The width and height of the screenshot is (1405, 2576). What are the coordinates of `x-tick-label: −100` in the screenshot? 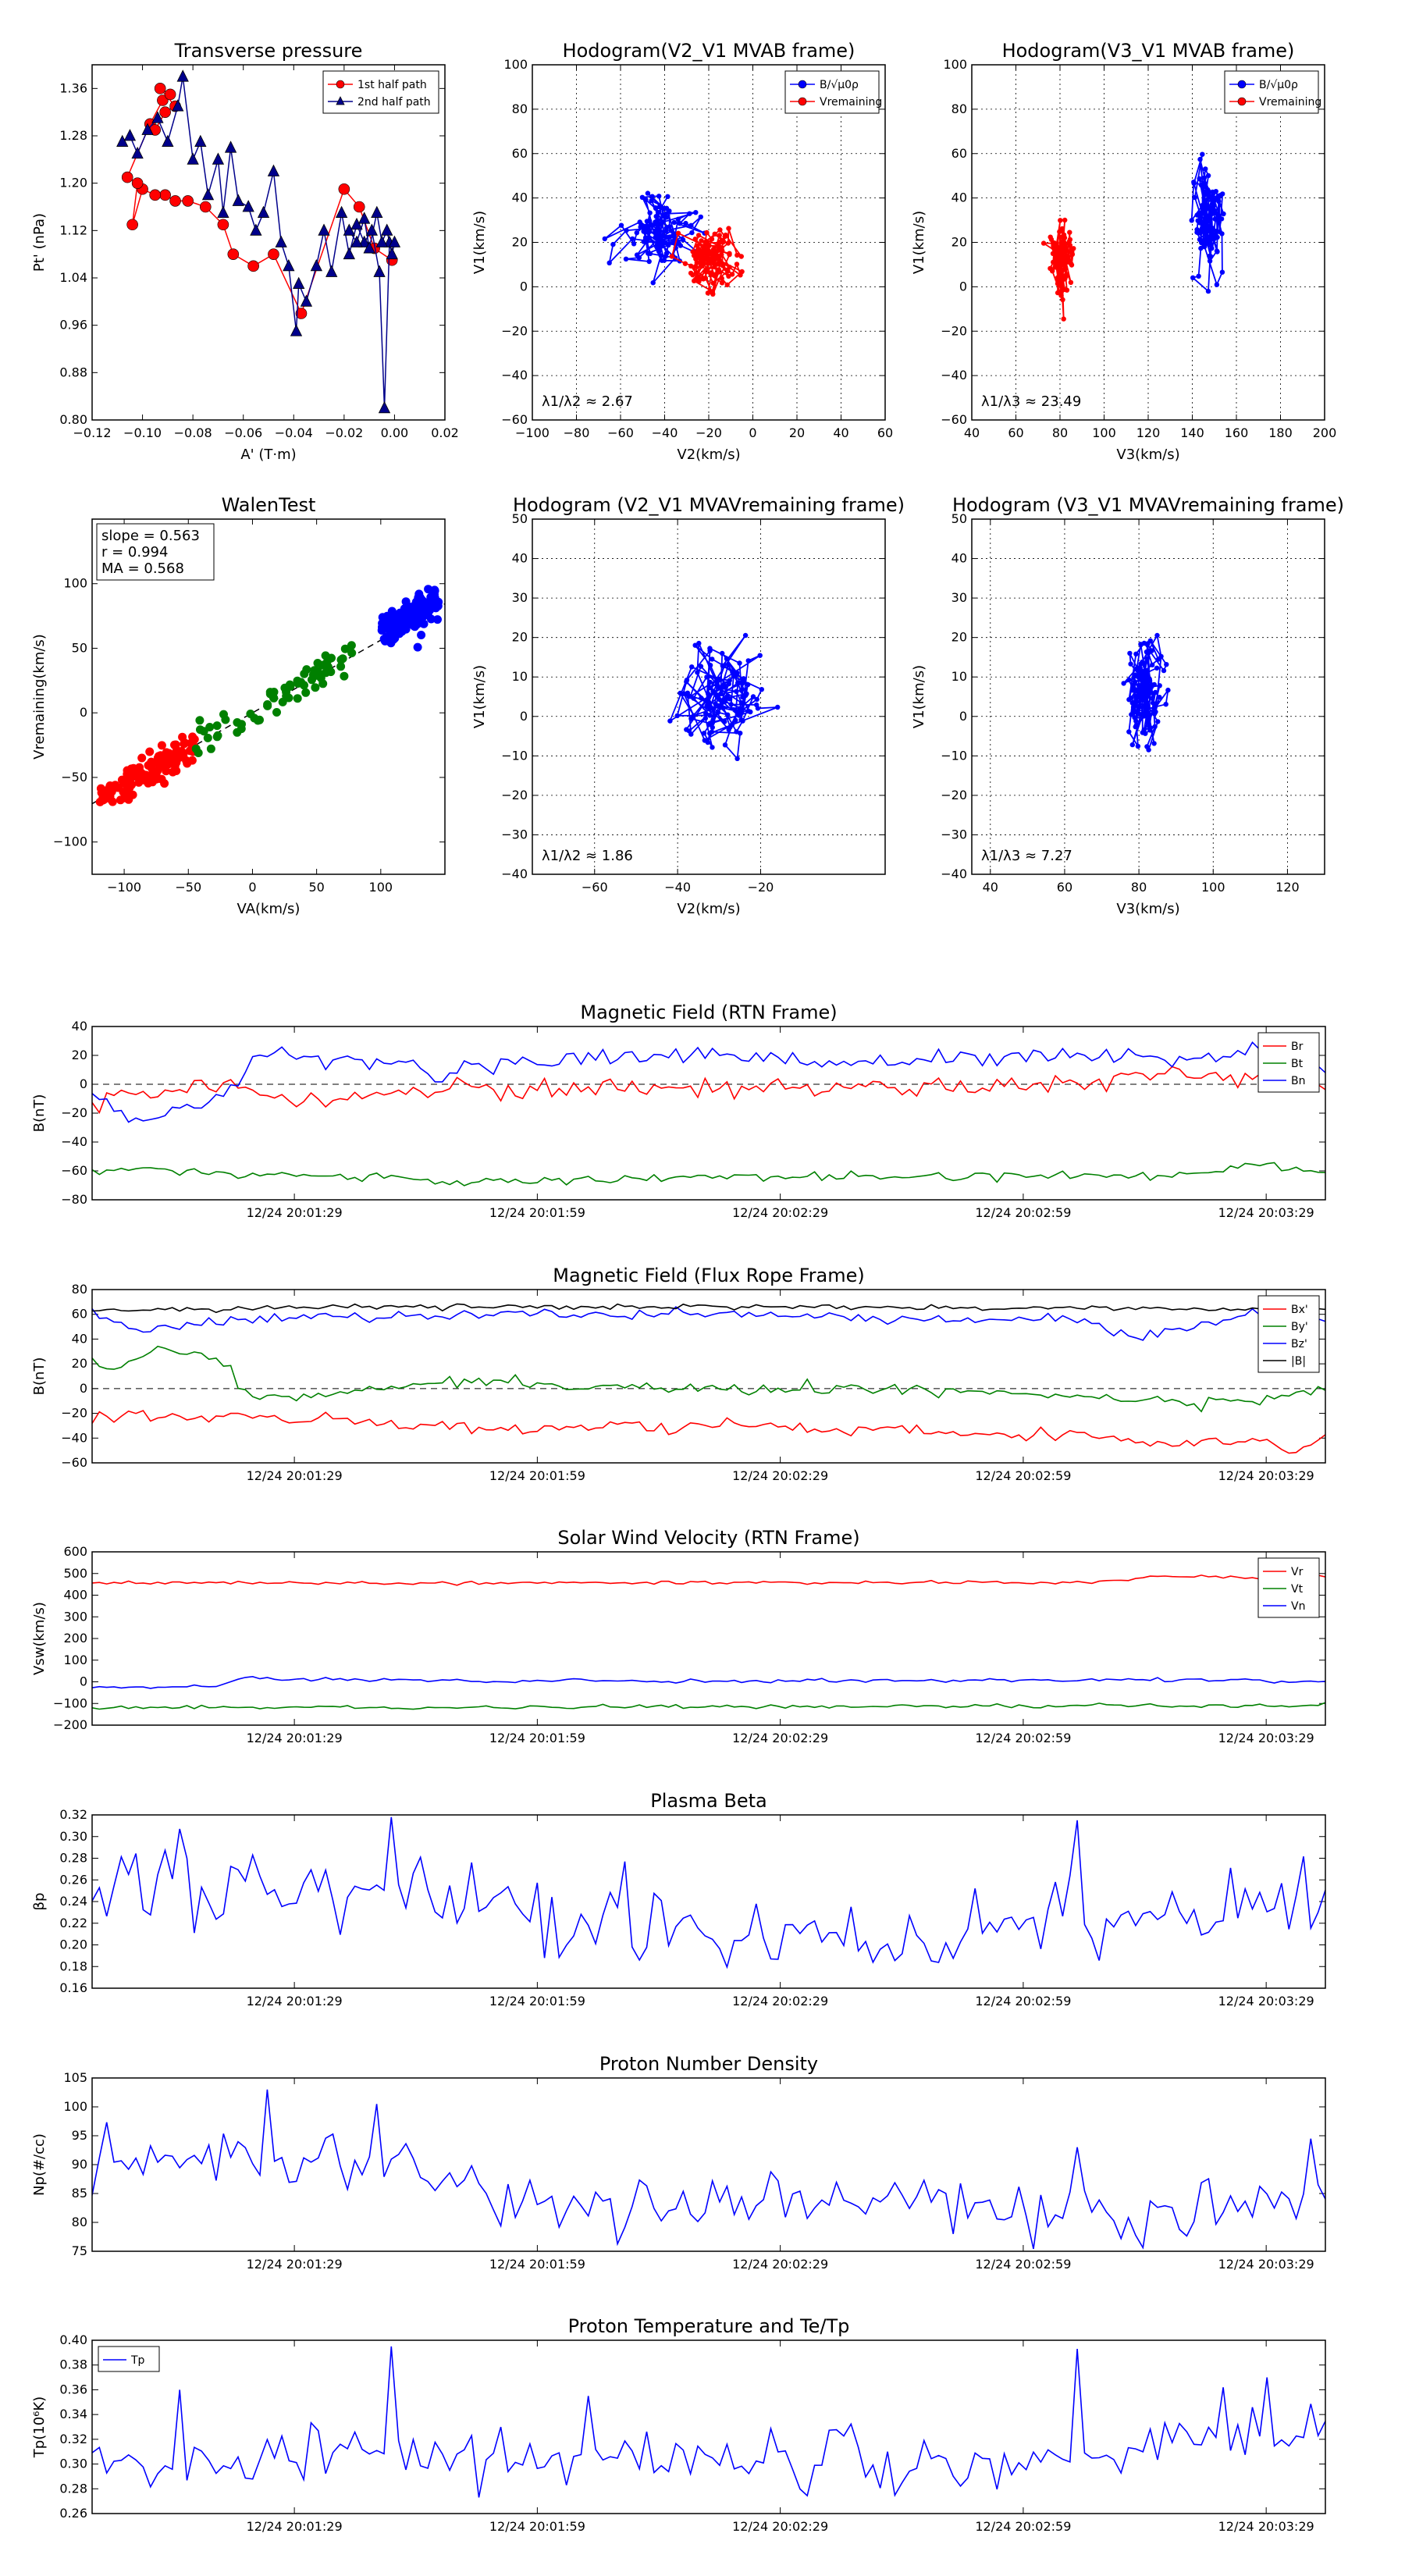 It's located at (124, 888).